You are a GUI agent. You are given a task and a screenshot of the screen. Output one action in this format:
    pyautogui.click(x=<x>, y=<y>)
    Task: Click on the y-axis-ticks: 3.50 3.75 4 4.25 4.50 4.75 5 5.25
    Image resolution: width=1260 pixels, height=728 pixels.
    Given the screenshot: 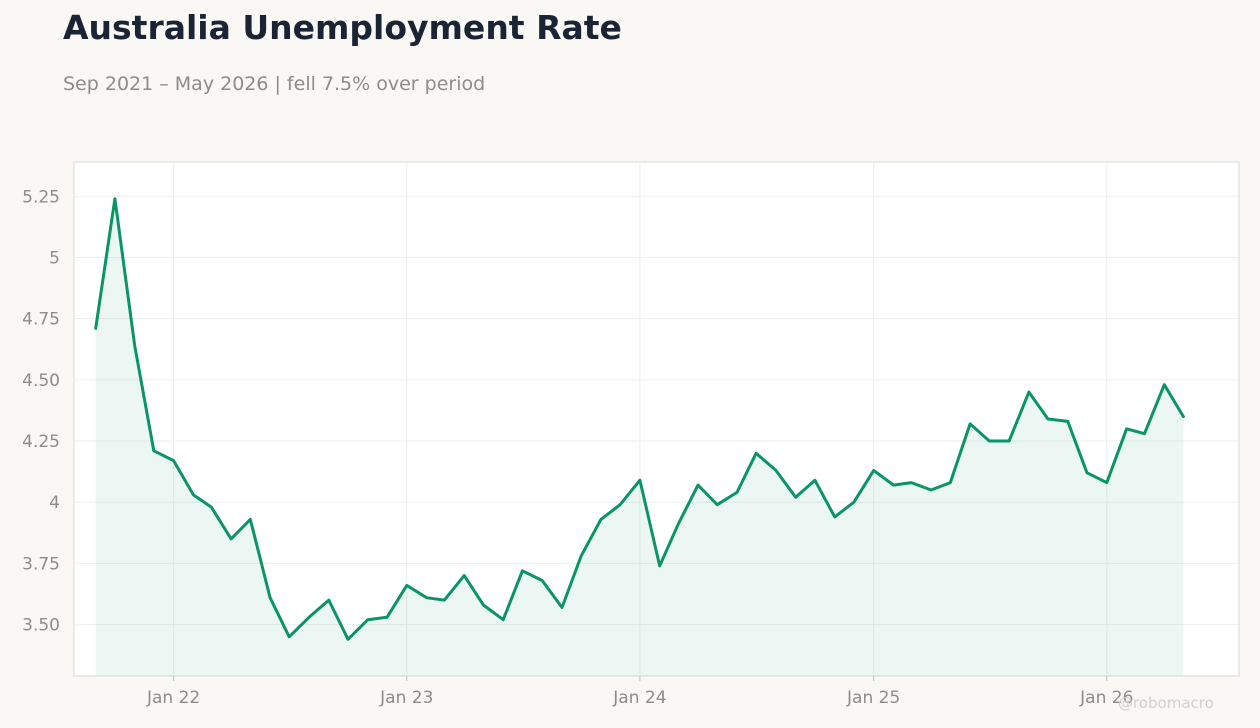 What is the action you would take?
    pyautogui.click(x=41, y=411)
    